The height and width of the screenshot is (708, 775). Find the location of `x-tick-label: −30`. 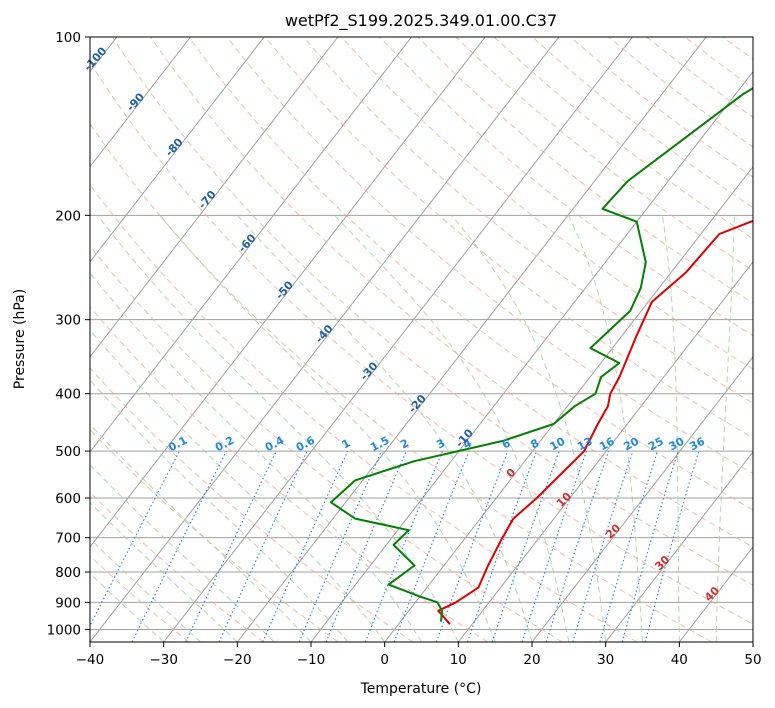

x-tick-label: −30 is located at coordinates (163, 660).